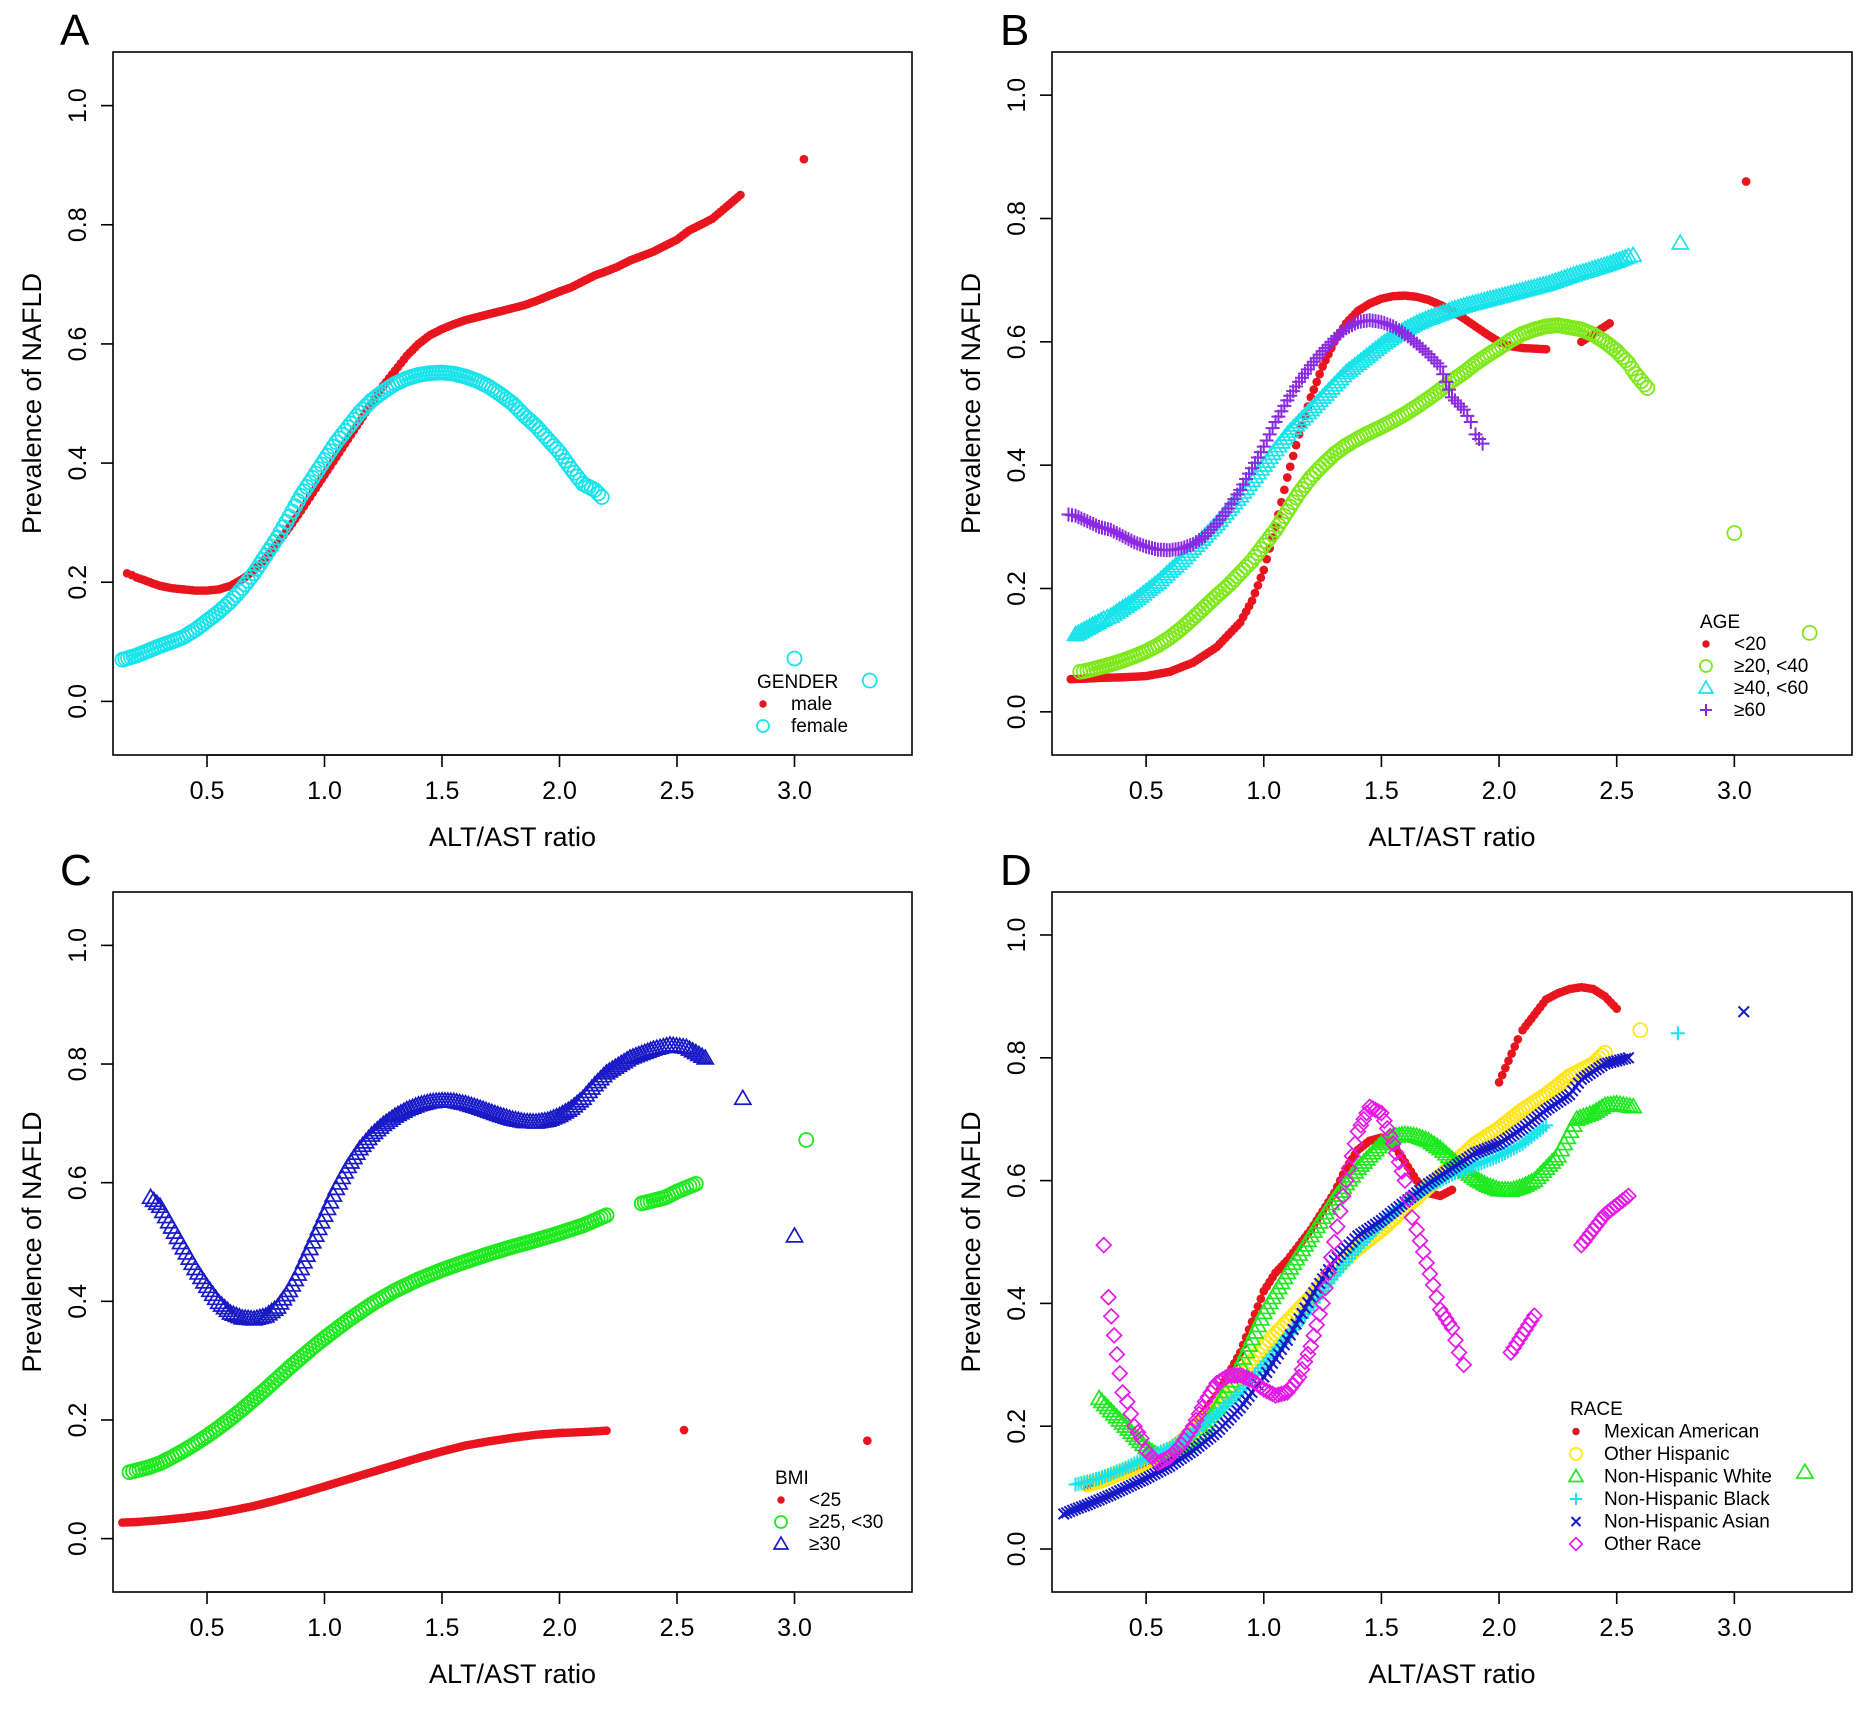 The width and height of the screenshot is (1857, 1709). What do you see at coordinates (78, 344) in the screenshot?
I see `y-tick-label: 0.6` at bounding box center [78, 344].